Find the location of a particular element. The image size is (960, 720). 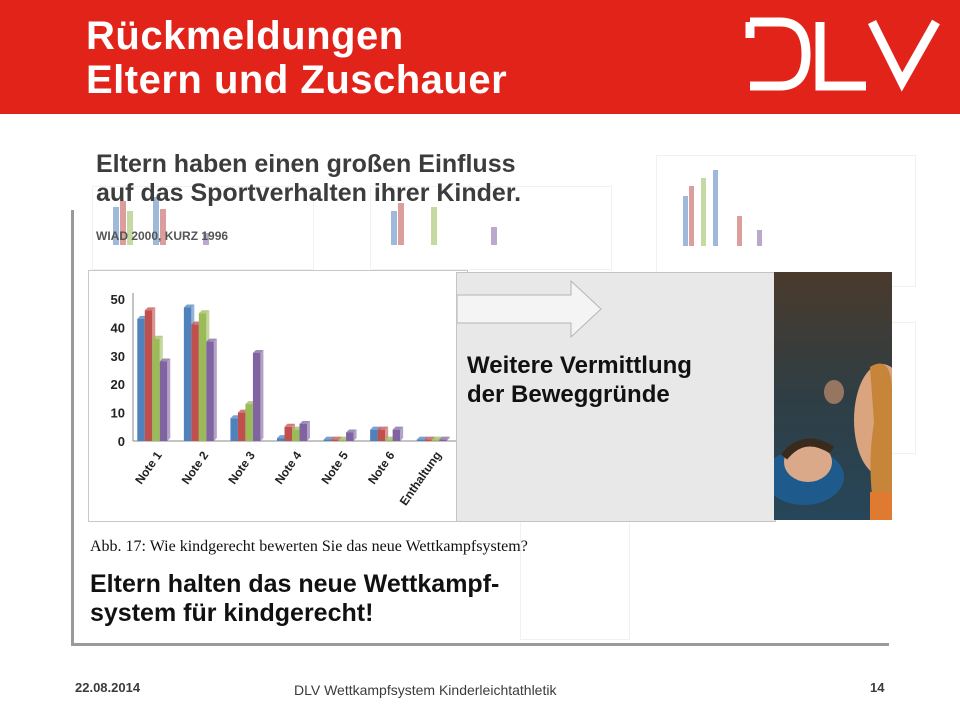

footer-date: 22.08.2014 is located at coordinates (108, 687).